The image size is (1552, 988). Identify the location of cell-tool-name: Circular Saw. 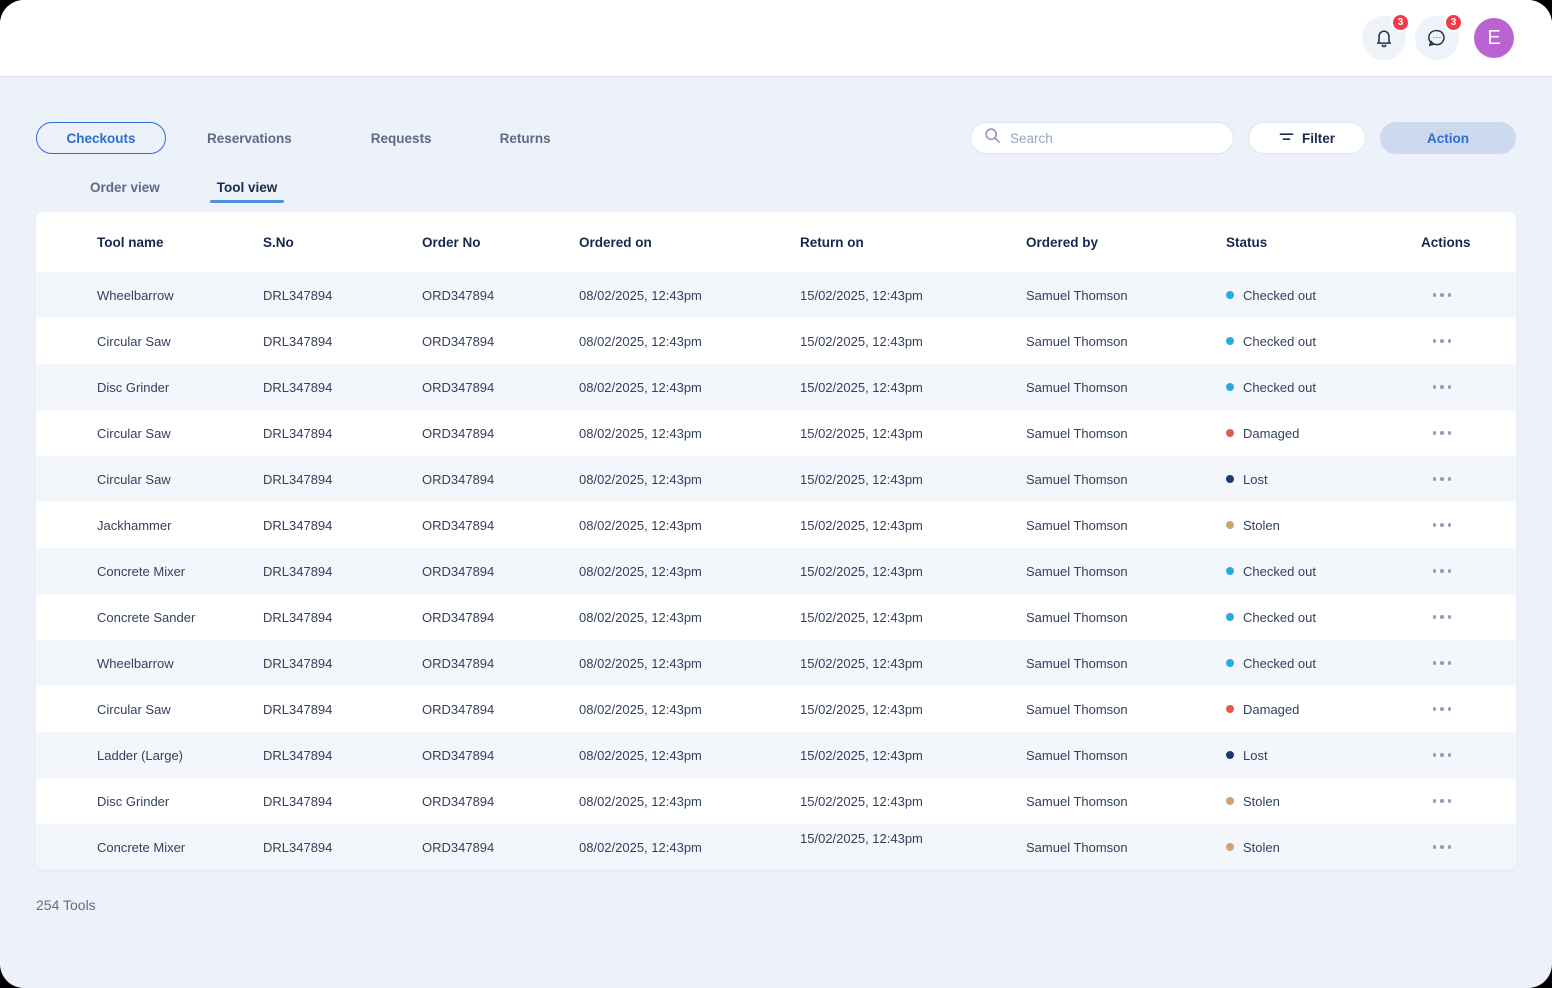
(134, 341).